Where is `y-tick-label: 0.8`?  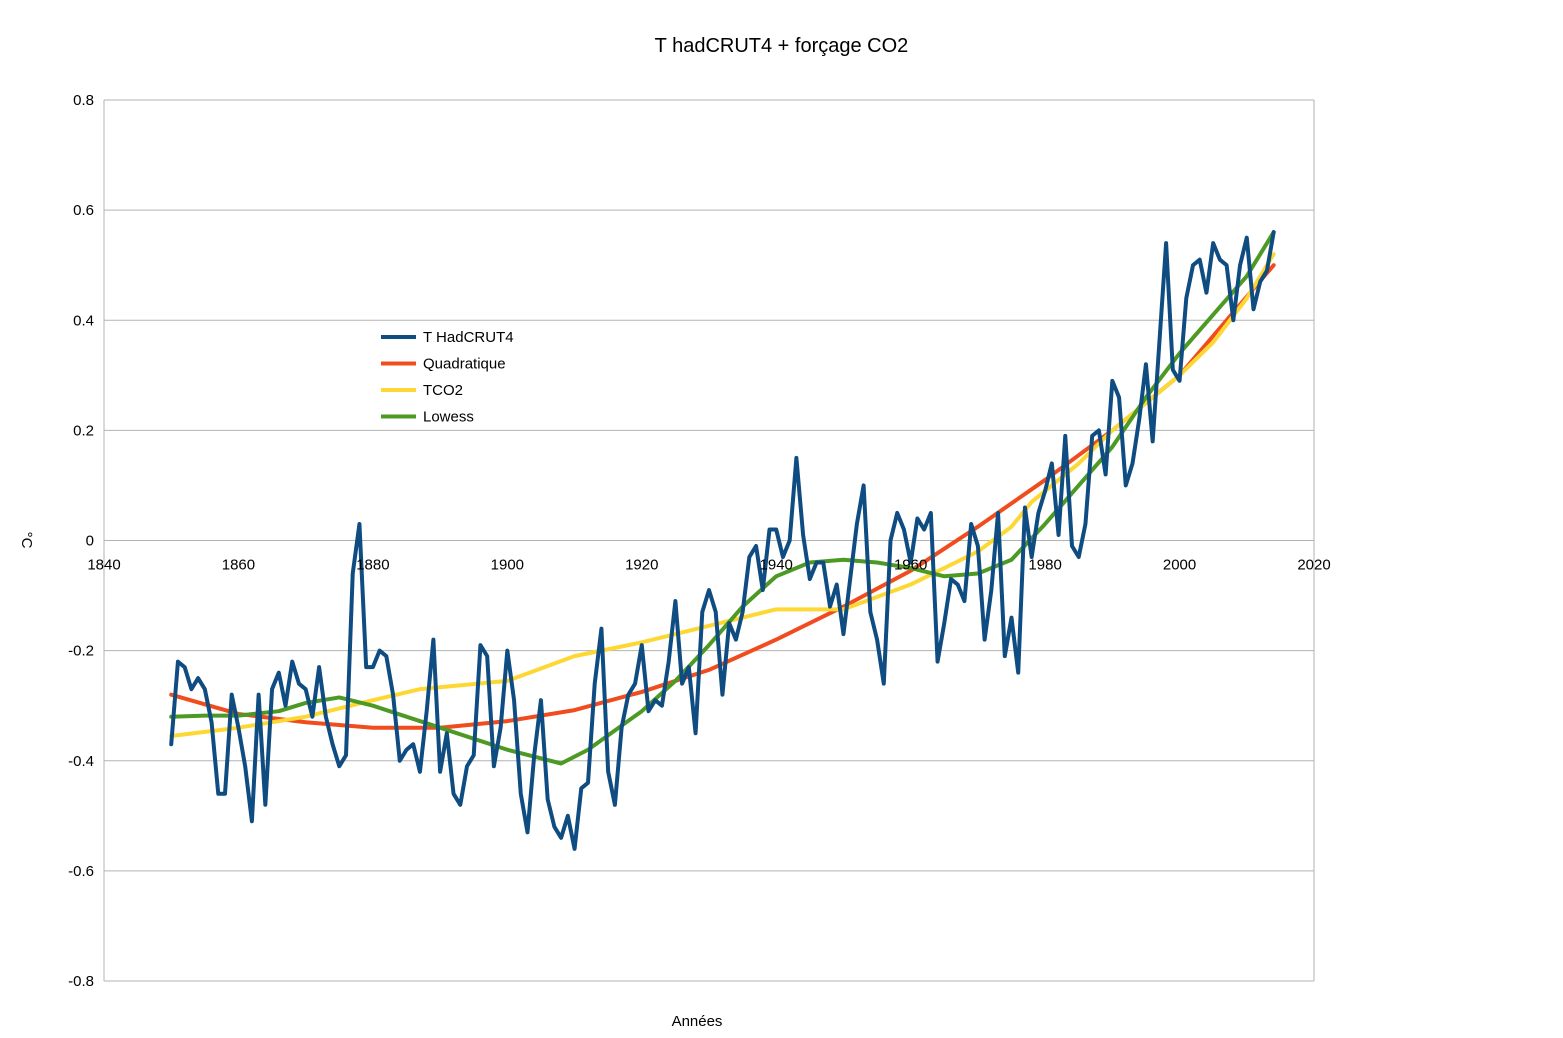 y-tick-label: 0.8 is located at coordinates (83, 100).